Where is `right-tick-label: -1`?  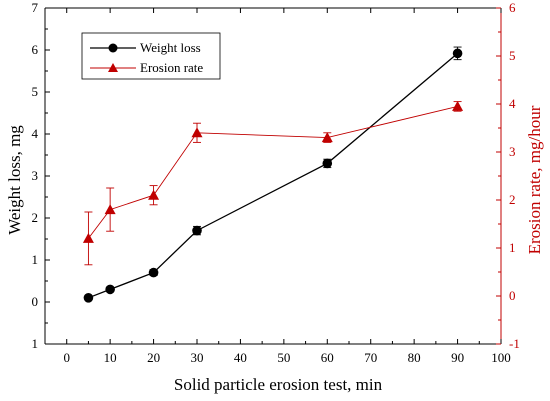
right-tick-label: -1 is located at coordinates (514, 343).